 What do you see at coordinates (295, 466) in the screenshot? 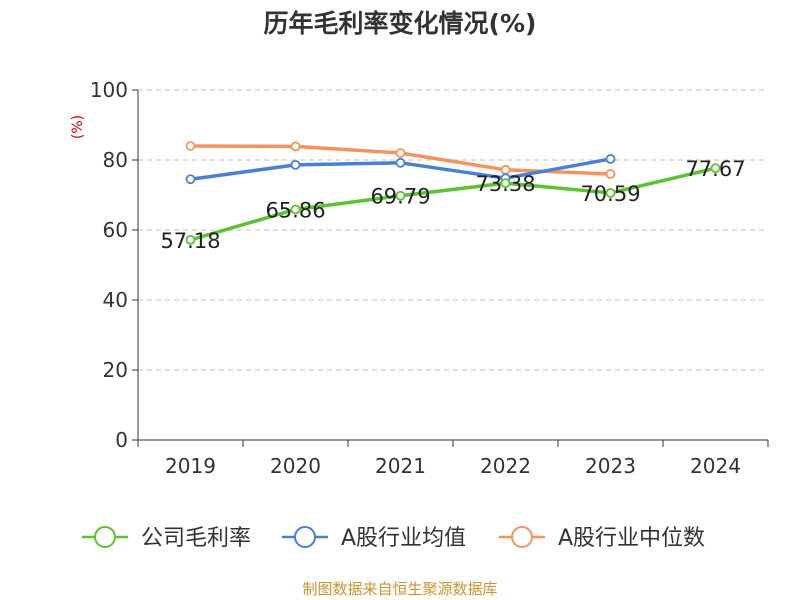
I see `x-tick-label: 2020` at bounding box center [295, 466].